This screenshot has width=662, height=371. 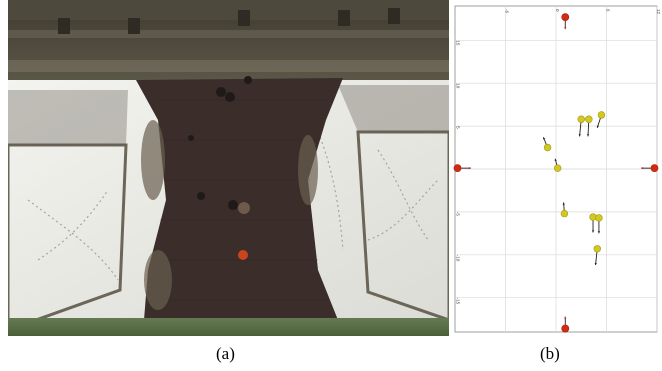 What do you see at coordinates (507, 11) in the screenshot?
I see `x-tick-label: -6` at bounding box center [507, 11].